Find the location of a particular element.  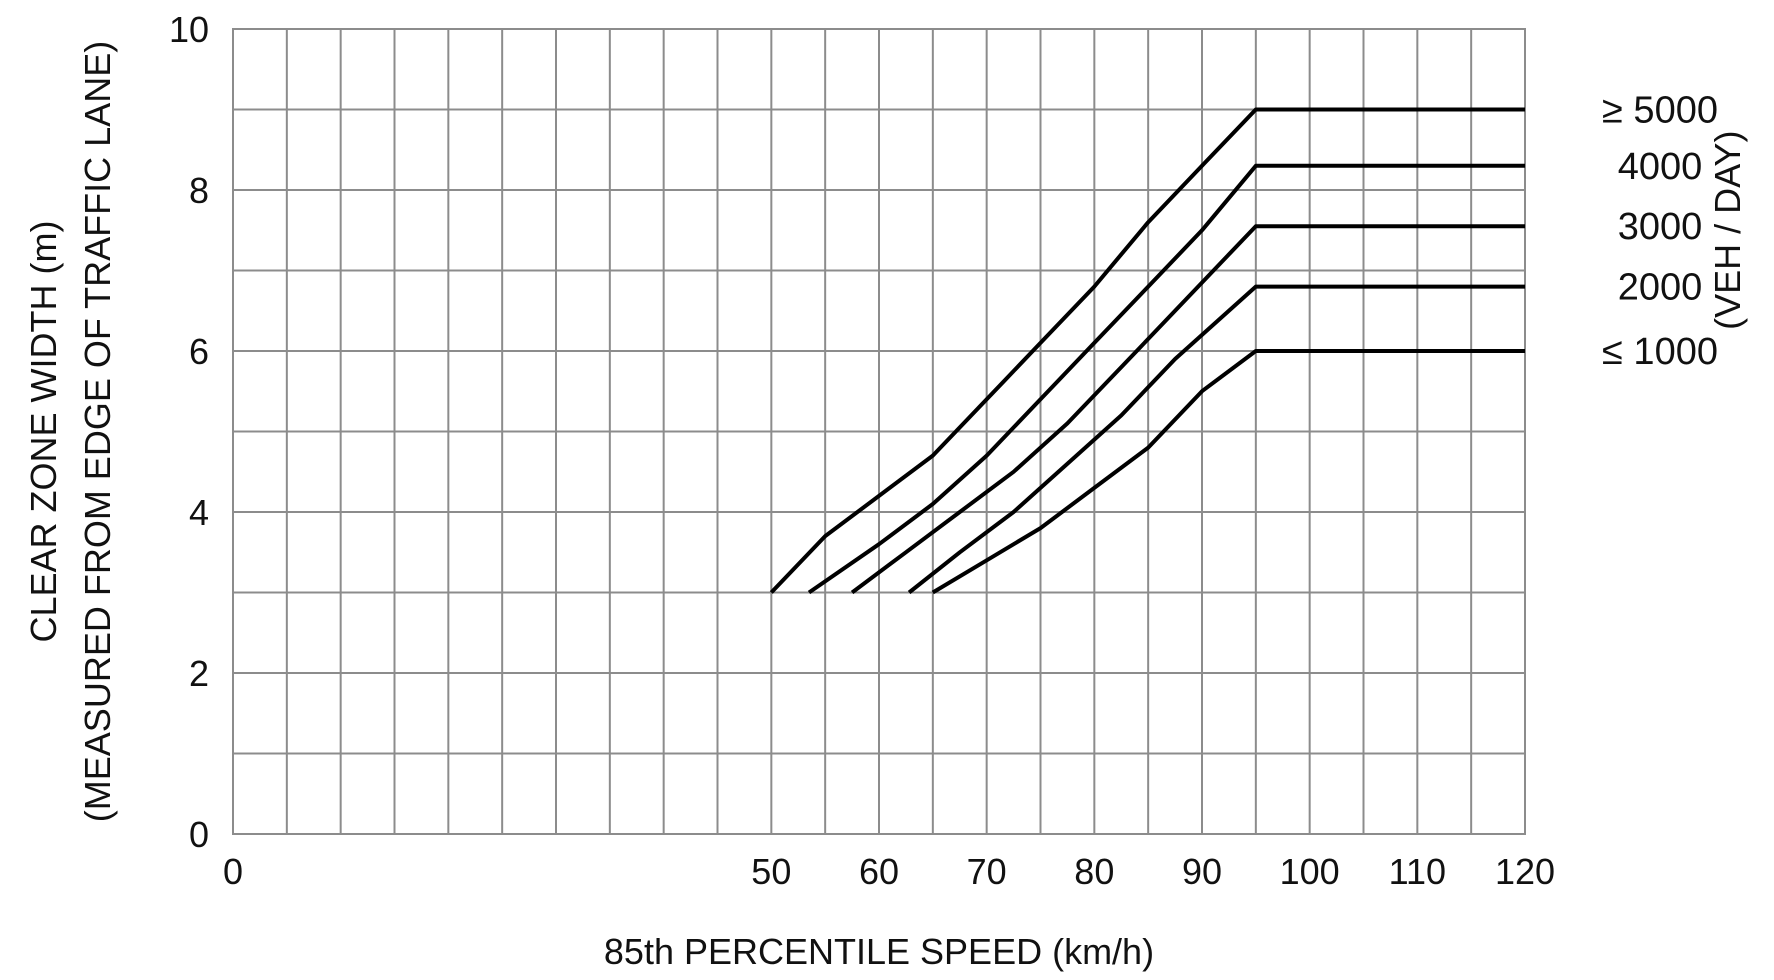

x-tick-label: 50 is located at coordinates (771, 871).